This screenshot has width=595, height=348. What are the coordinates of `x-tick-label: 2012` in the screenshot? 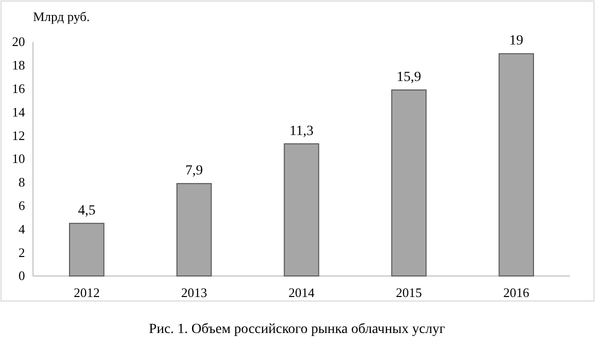 It's located at (87, 292).